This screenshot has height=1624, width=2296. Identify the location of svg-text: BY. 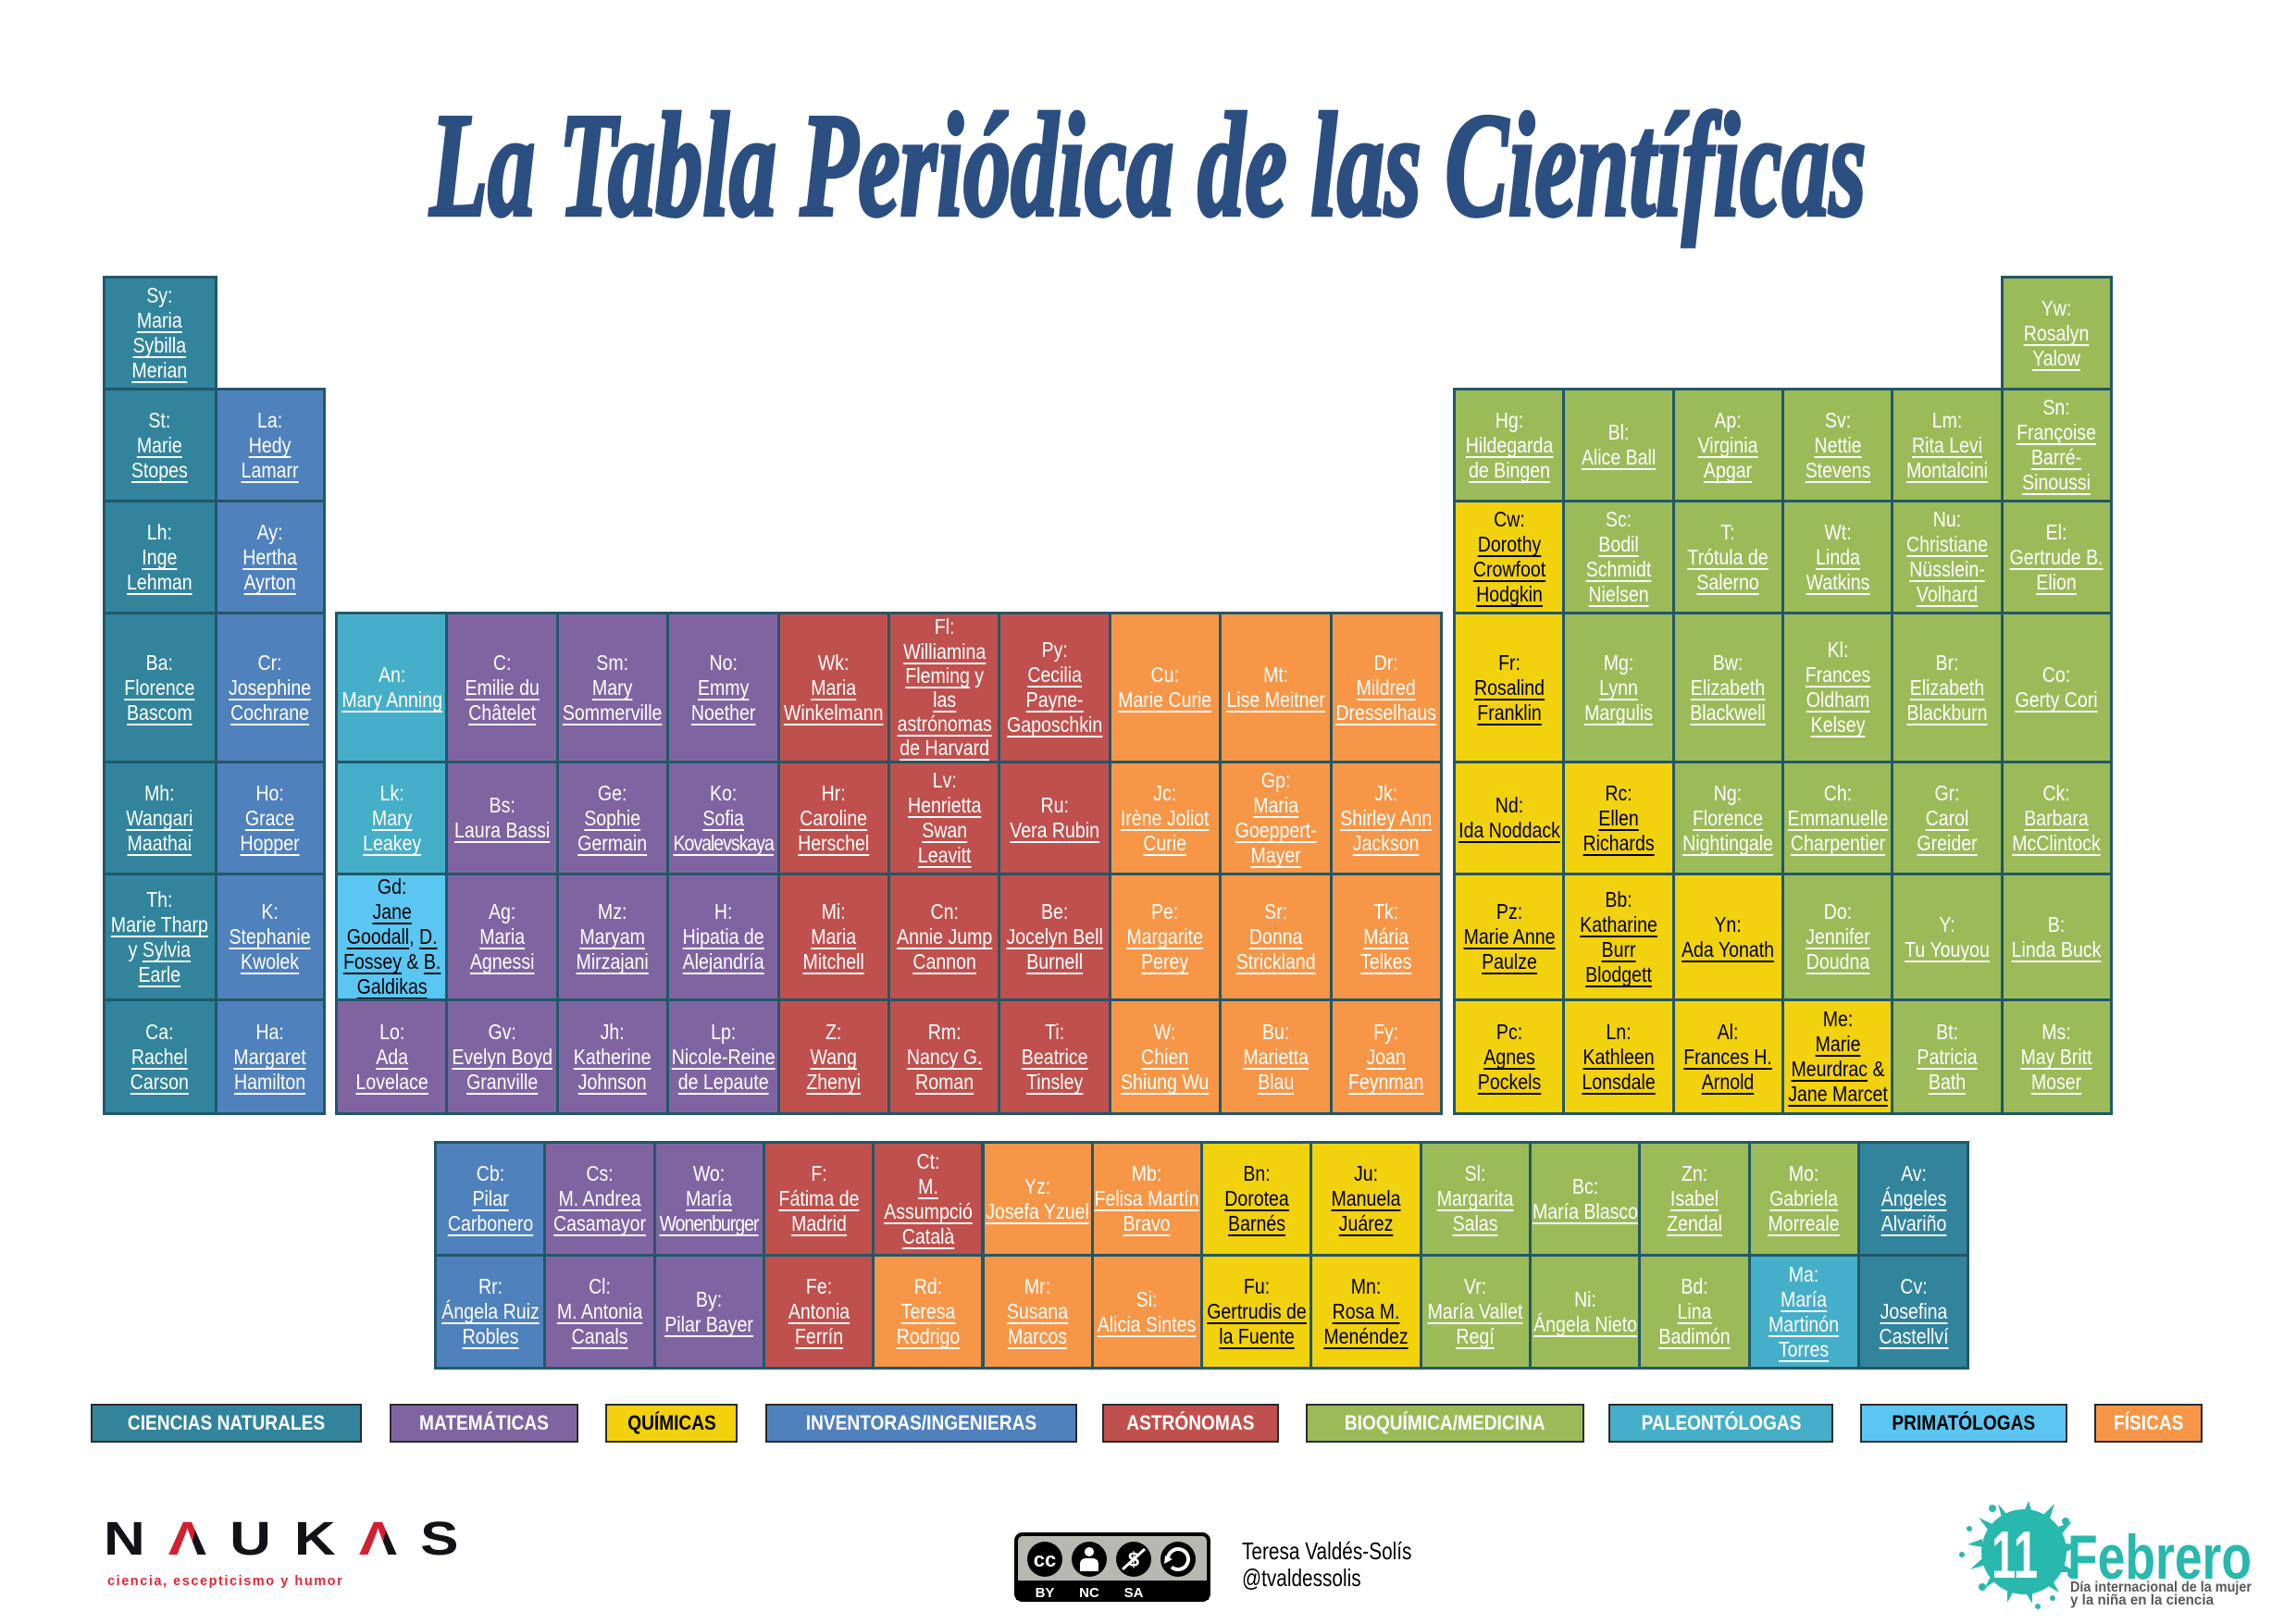
(1046, 1593).